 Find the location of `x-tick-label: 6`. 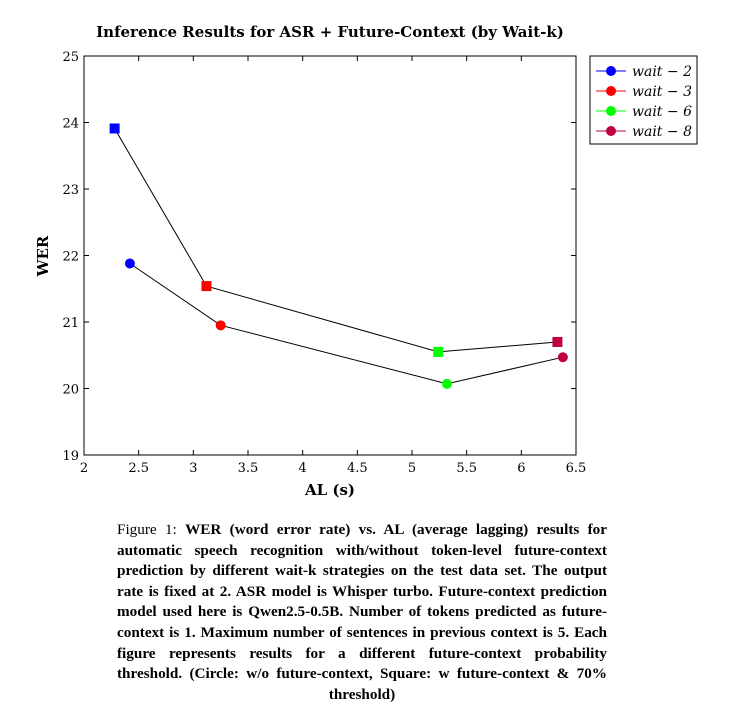

x-tick-label: 6 is located at coordinates (521, 468).